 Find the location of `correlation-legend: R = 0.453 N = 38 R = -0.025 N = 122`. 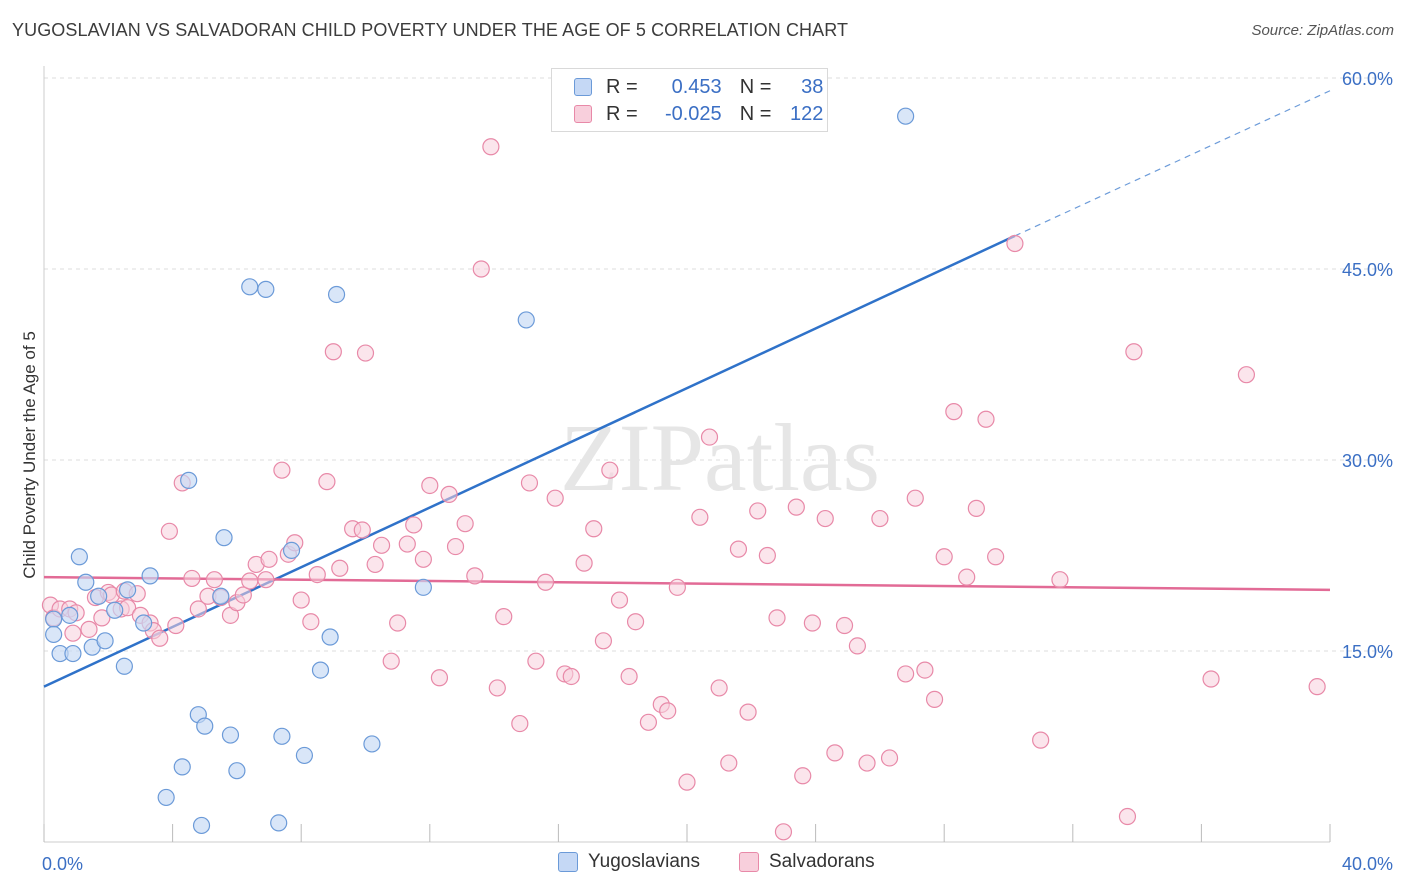

correlation-legend: R = 0.453 N = 38 R = -0.025 N = 122 is located at coordinates (689, 100).